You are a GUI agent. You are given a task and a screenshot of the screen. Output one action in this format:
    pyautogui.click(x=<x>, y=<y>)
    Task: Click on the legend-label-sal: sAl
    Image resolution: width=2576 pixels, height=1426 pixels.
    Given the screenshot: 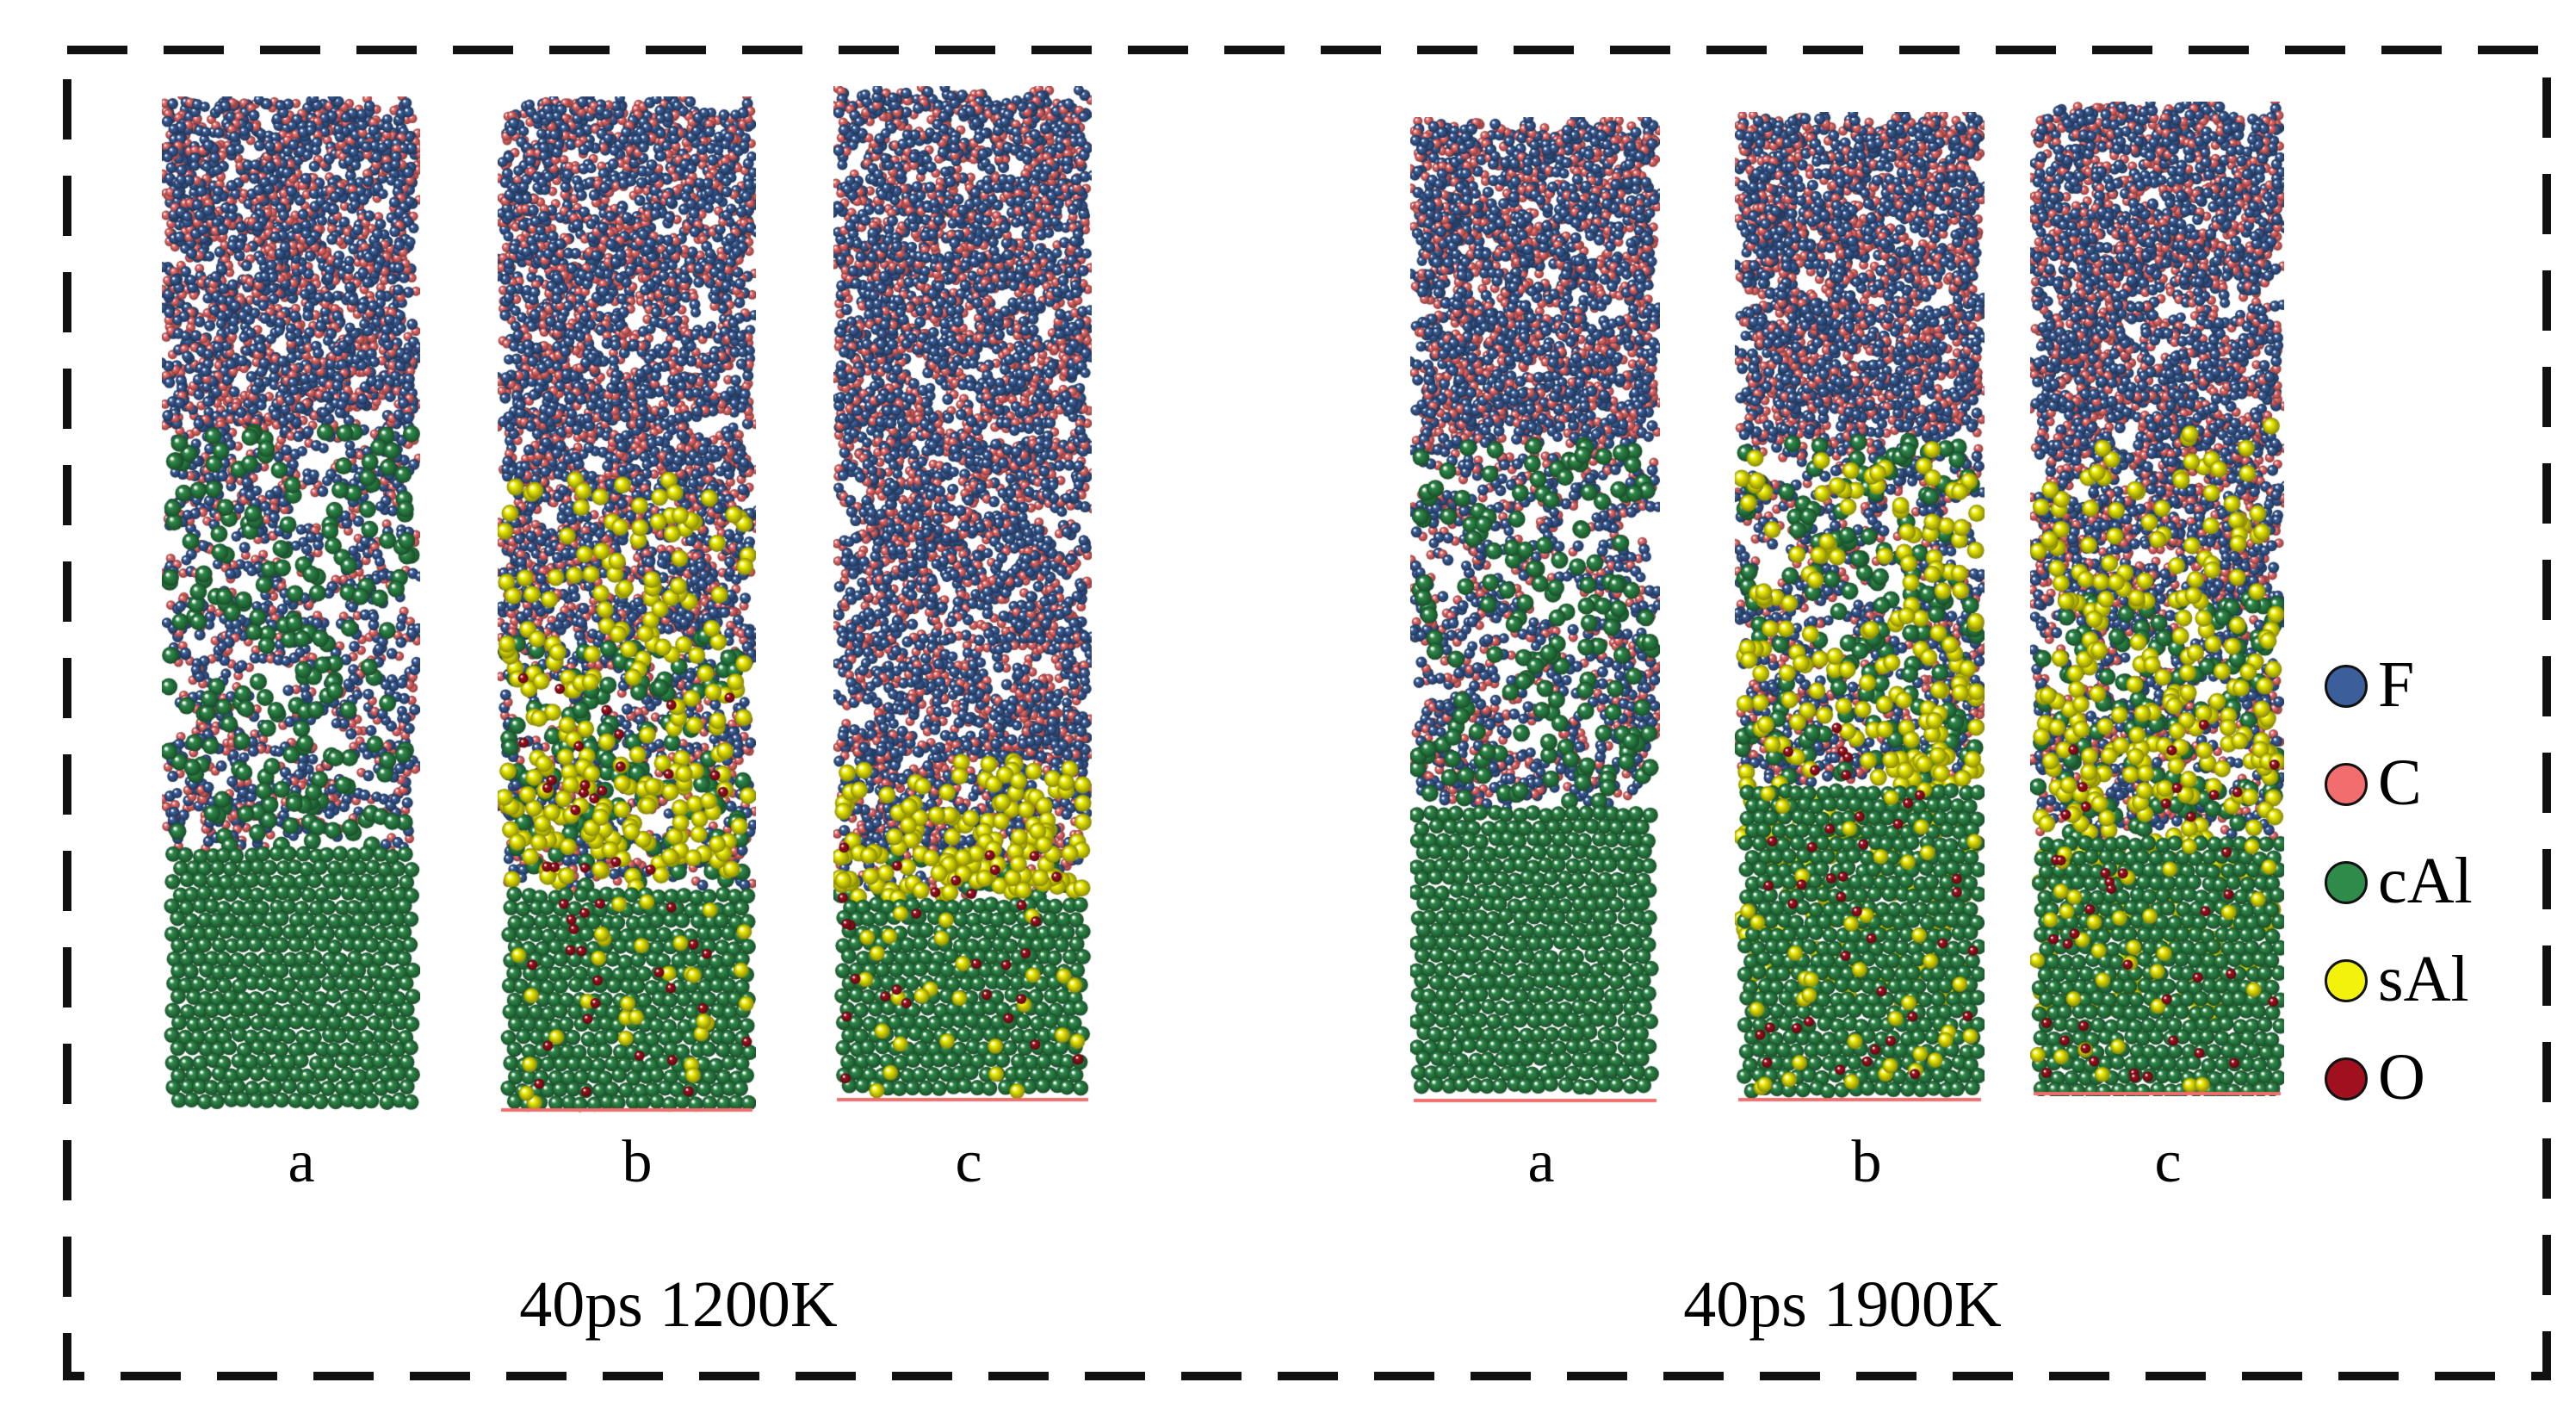 What is the action you would take?
    pyautogui.click(x=2424, y=979)
    